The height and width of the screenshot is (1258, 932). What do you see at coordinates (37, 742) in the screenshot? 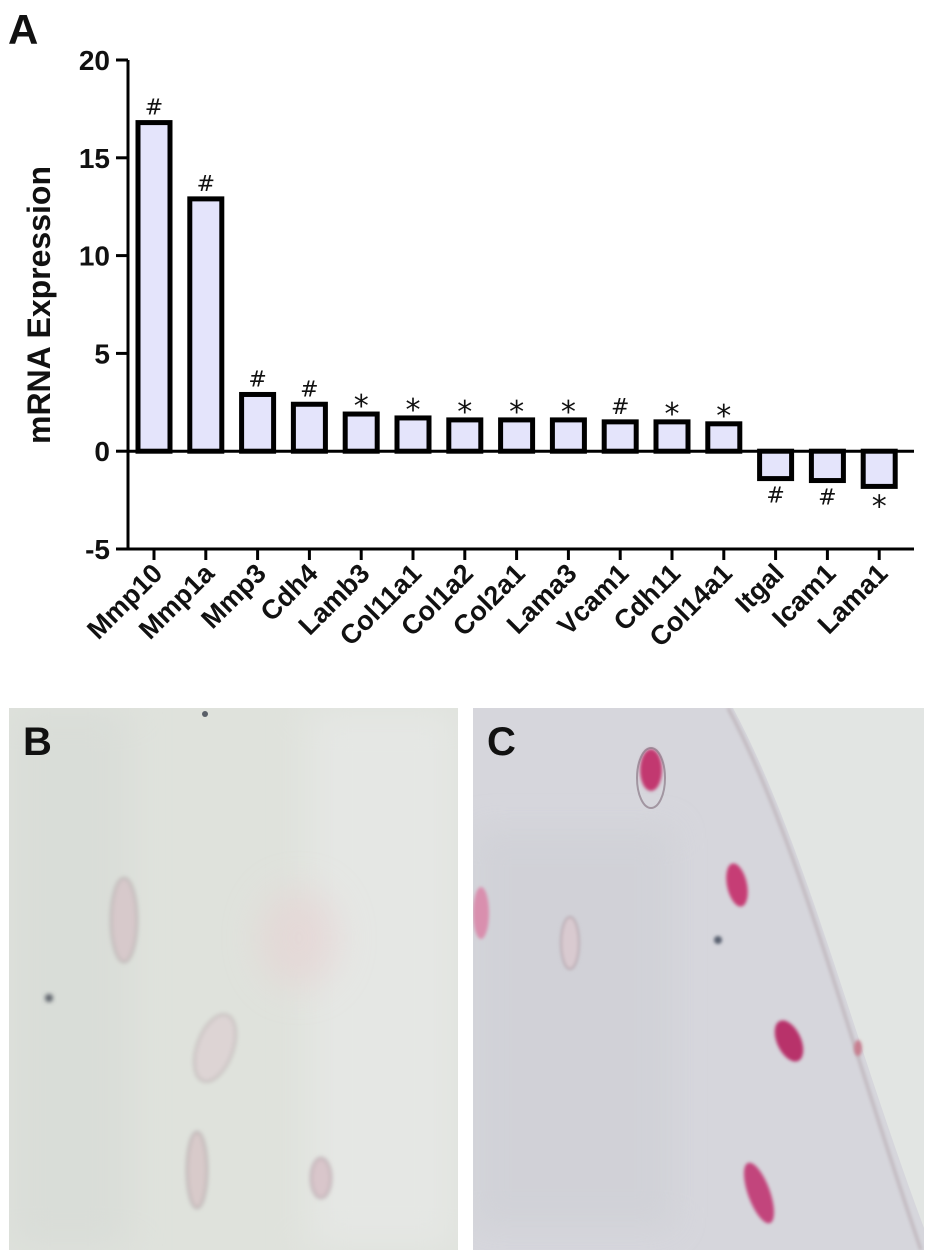
I see `panel-label-b: B` at bounding box center [37, 742].